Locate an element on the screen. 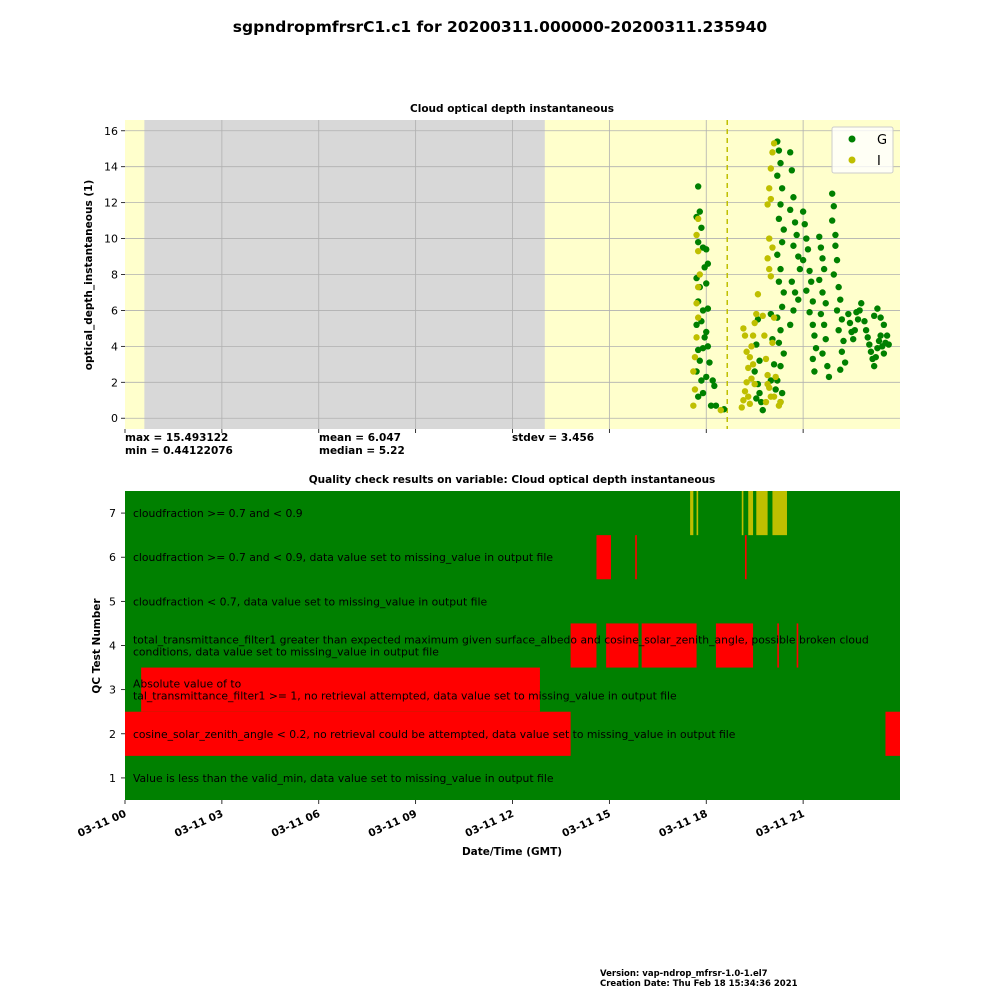 This screenshot has width=1000, height=1000. legend-label-g: G is located at coordinates (882, 140).